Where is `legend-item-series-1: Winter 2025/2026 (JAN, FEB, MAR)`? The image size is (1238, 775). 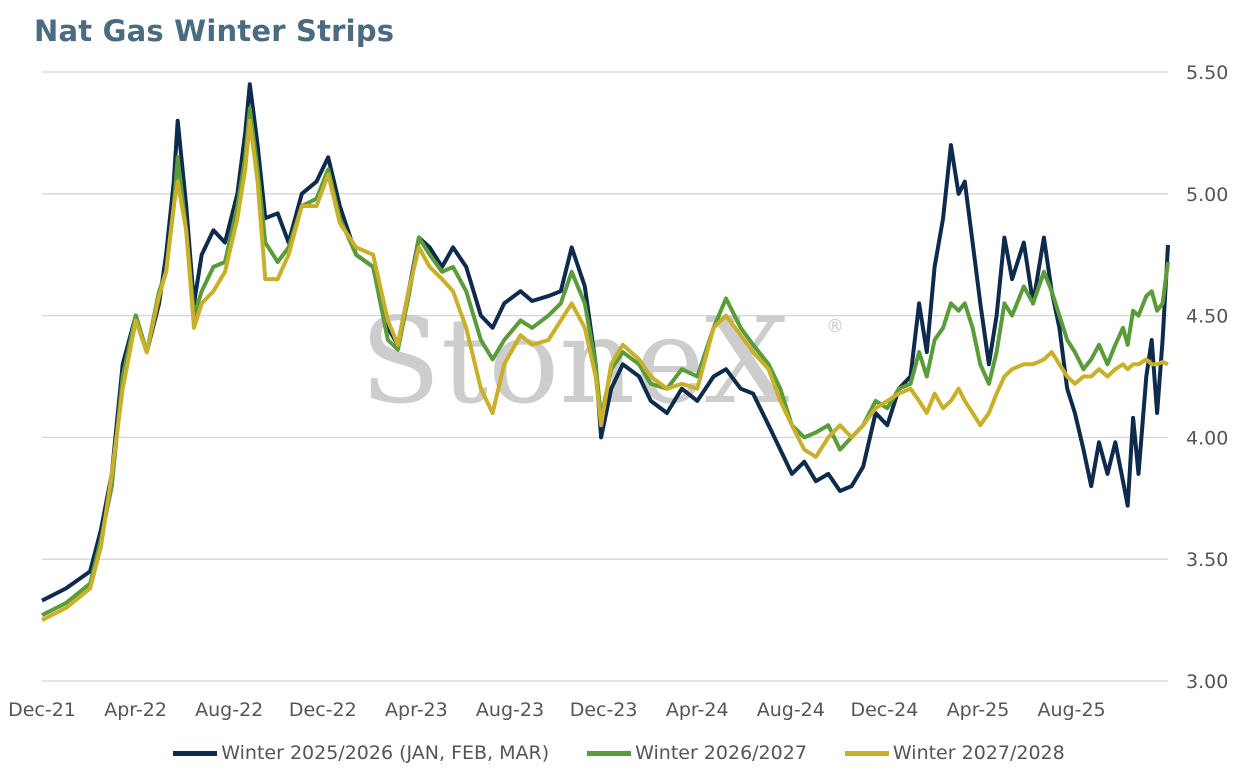
legend-item-series-1: Winter 2025/2026 (JAN, FEB, MAR) is located at coordinates (361, 753).